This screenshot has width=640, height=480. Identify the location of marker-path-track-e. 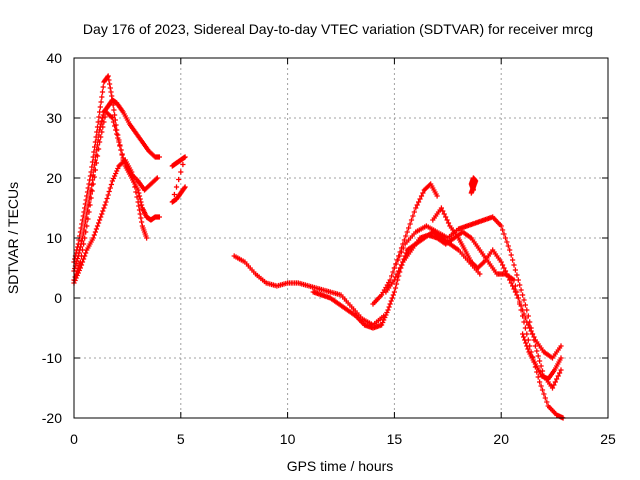
(178, 179).